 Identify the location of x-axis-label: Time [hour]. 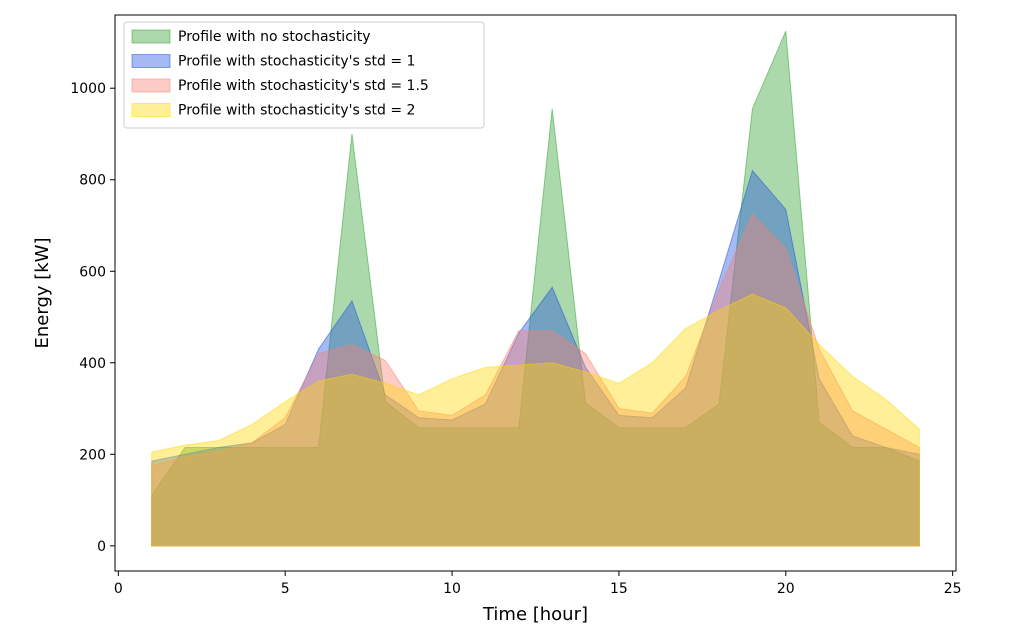
(535, 614).